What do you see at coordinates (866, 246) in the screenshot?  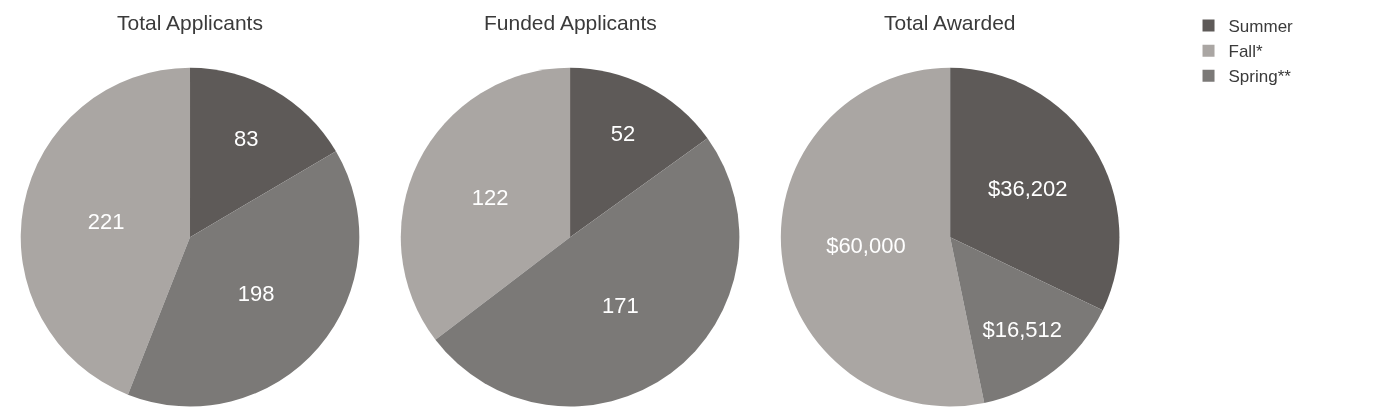 I see `data-label: $60,000` at bounding box center [866, 246].